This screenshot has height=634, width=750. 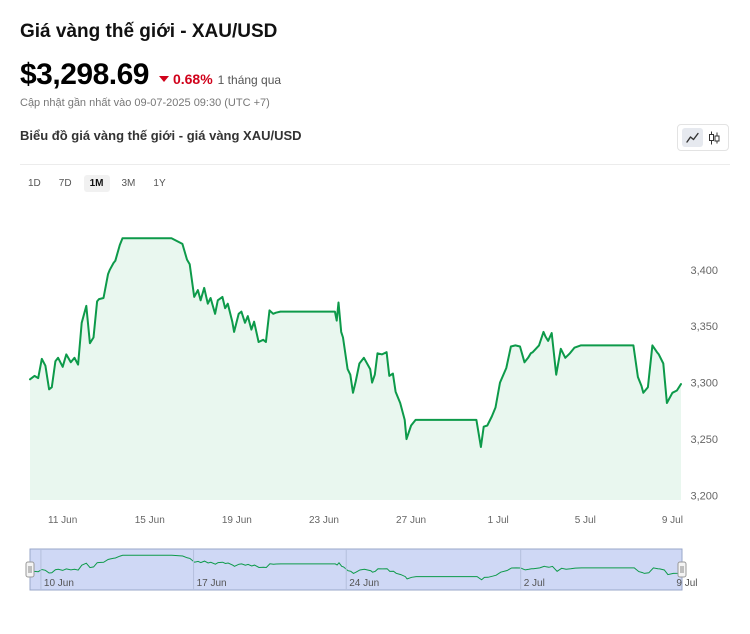 What do you see at coordinates (364, 583) in the screenshot?
I see `navigator-date-label: 24 Jun` at bounding box center [364, 583].